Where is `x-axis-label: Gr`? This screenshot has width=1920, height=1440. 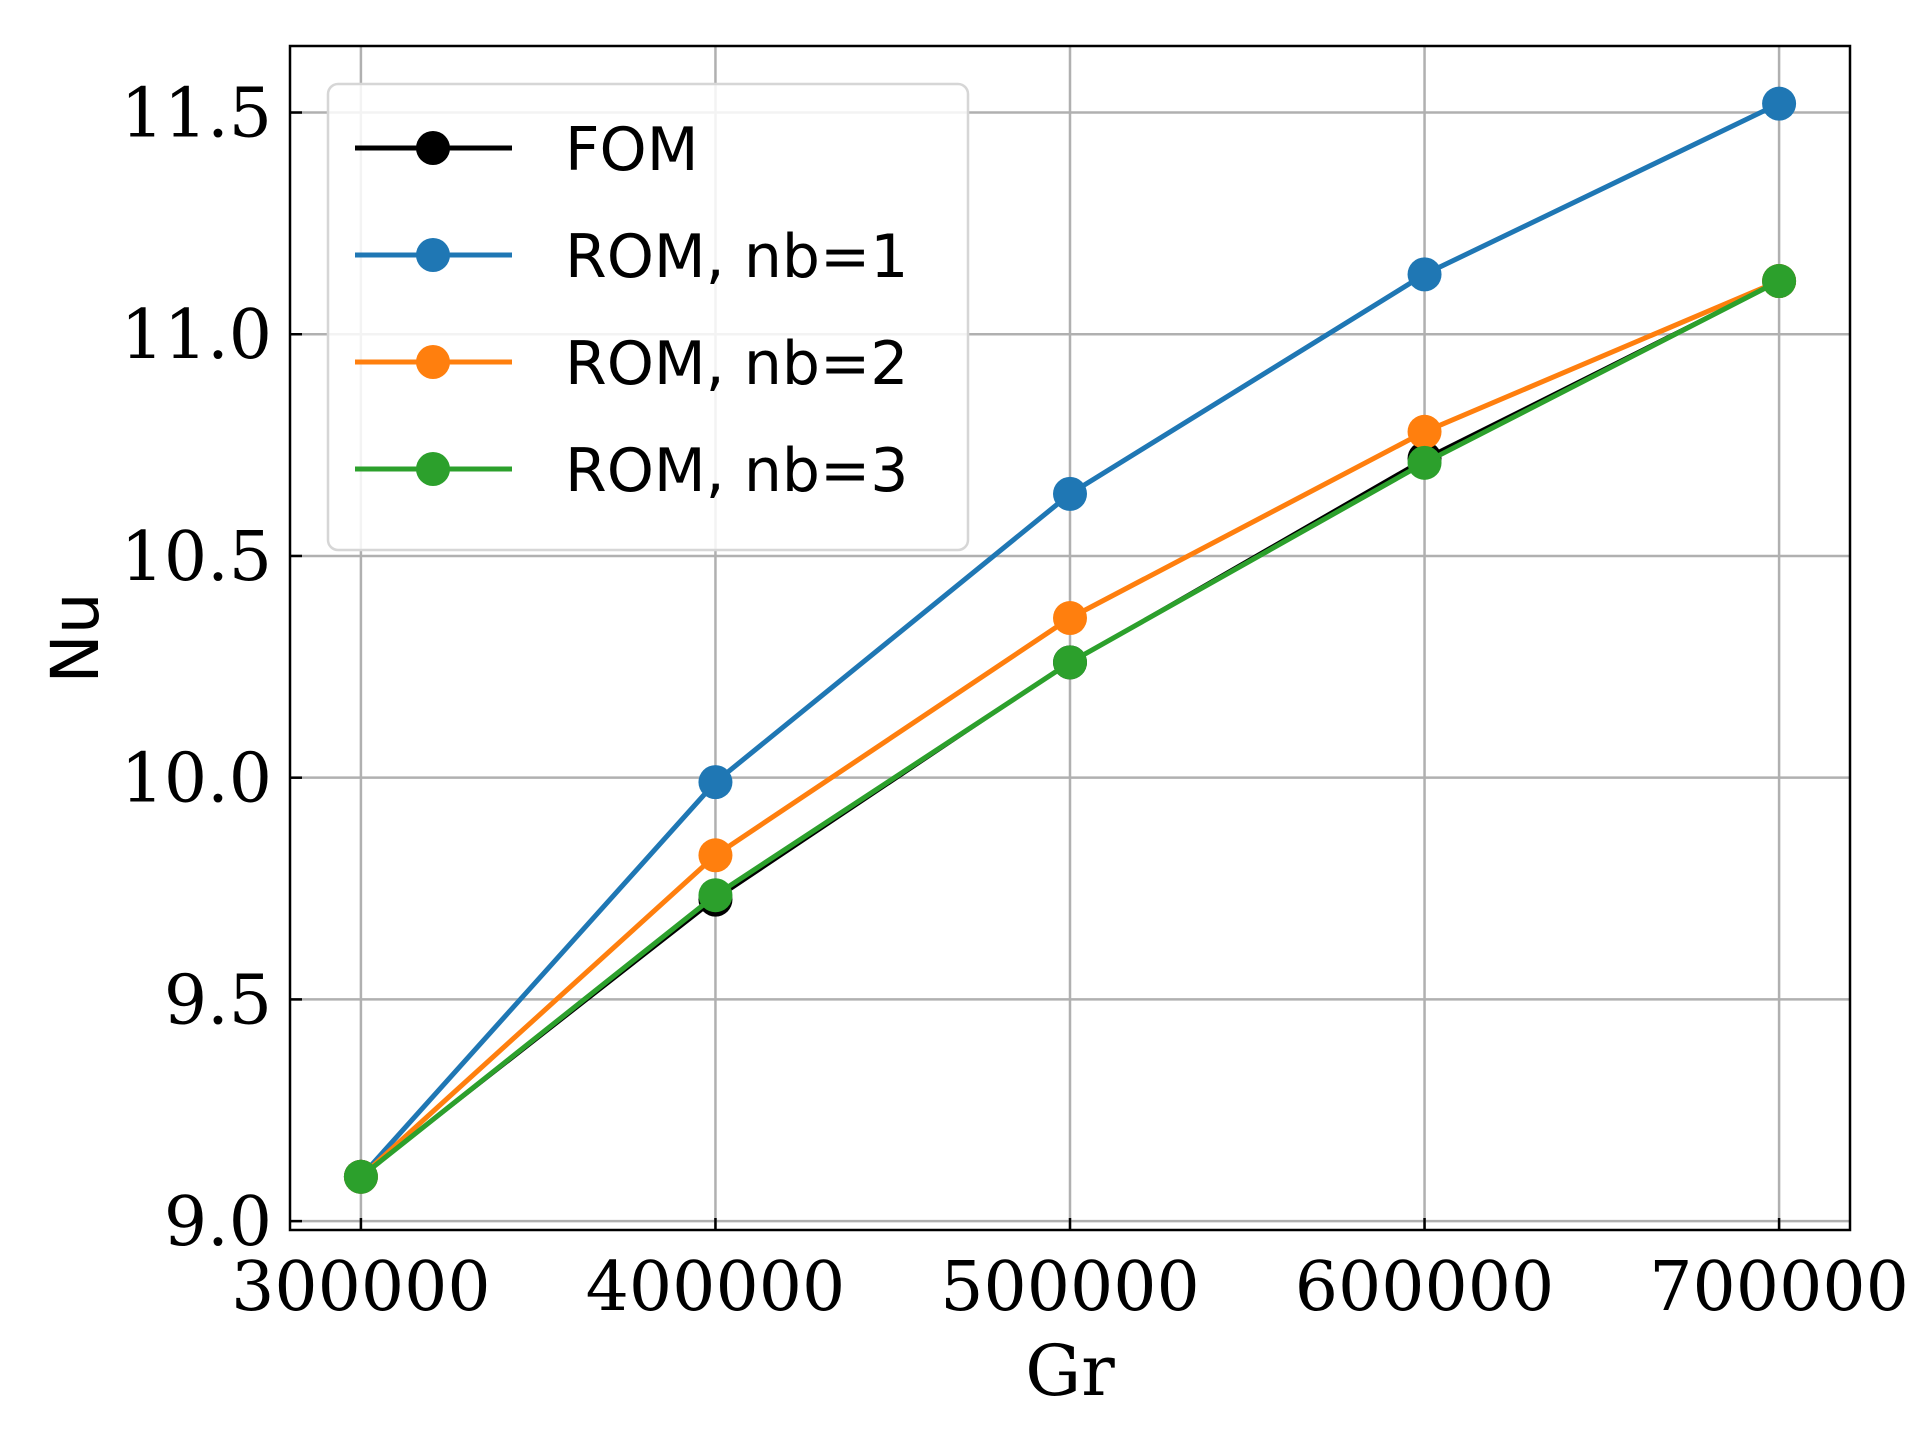
x-axis-label: Gr is located at coordinates (1070, 1371).